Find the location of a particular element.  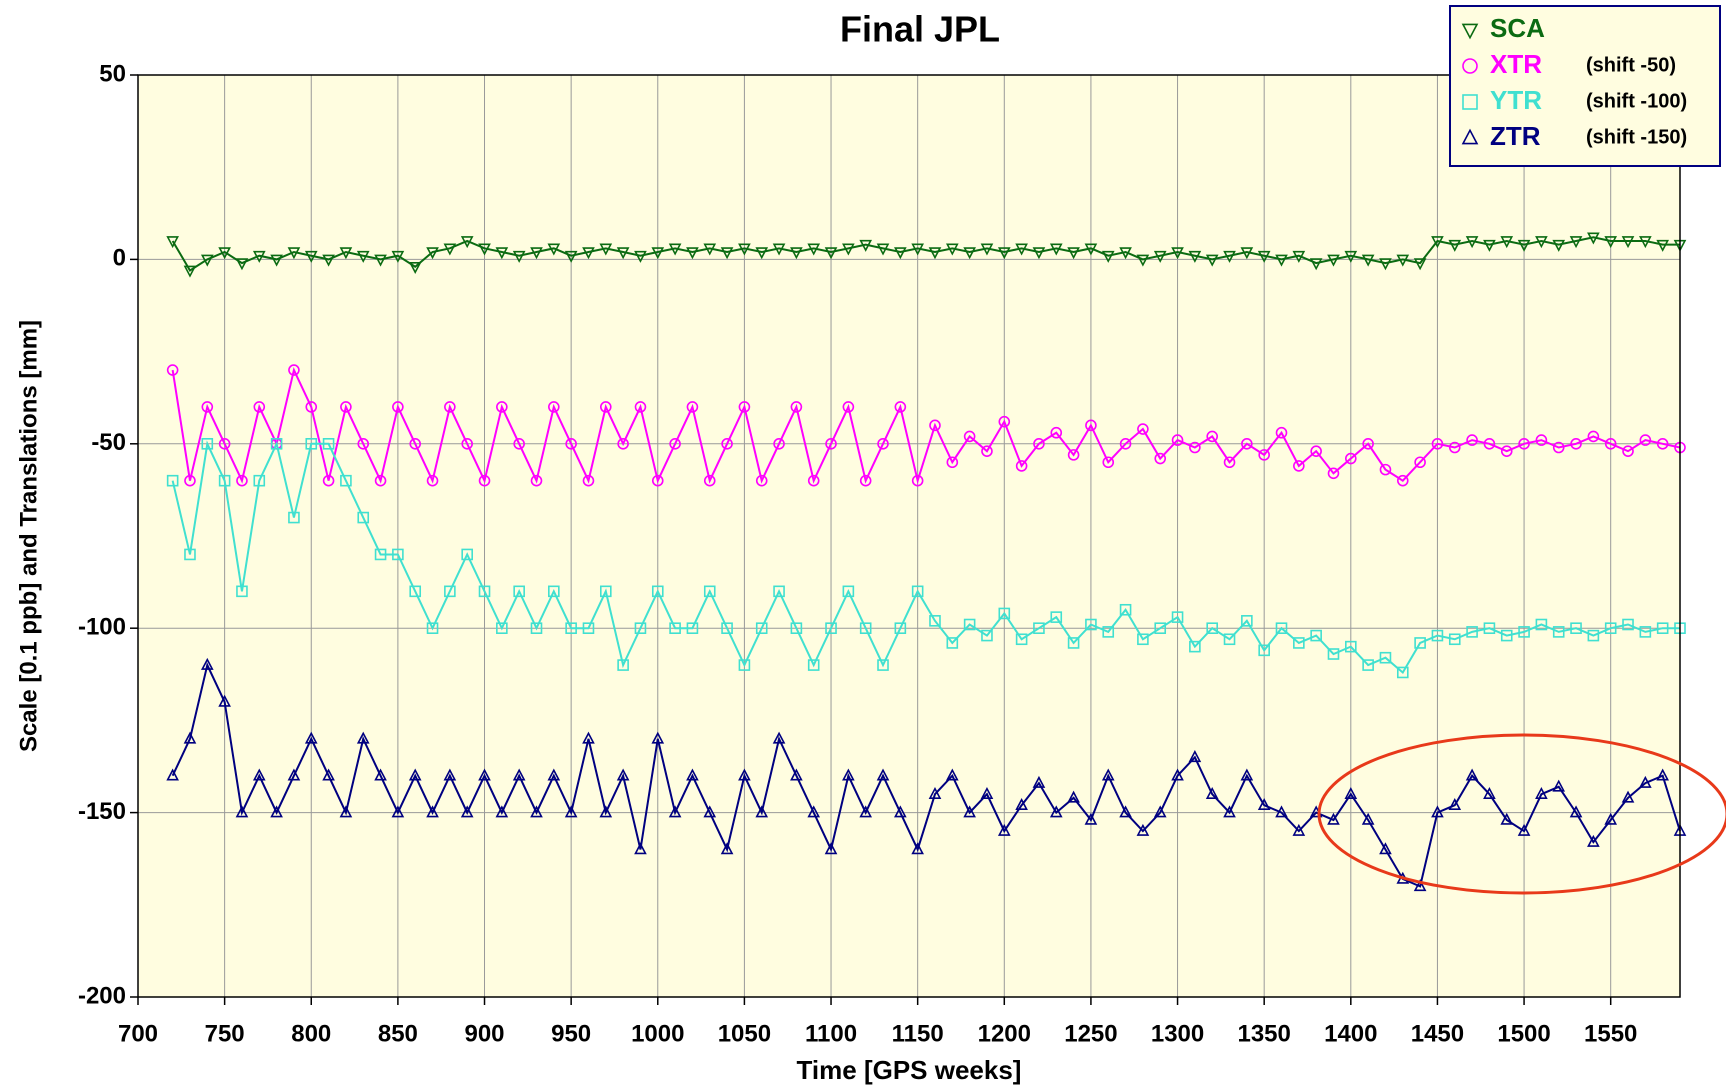

legend-label: YTR is located at coordinates (1516, 100).